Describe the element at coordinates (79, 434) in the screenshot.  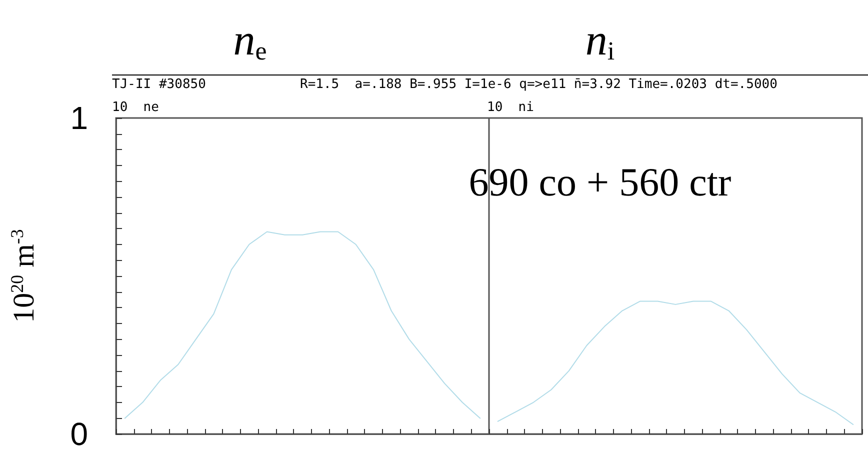
I see `y-tick-label: 0` at that location.